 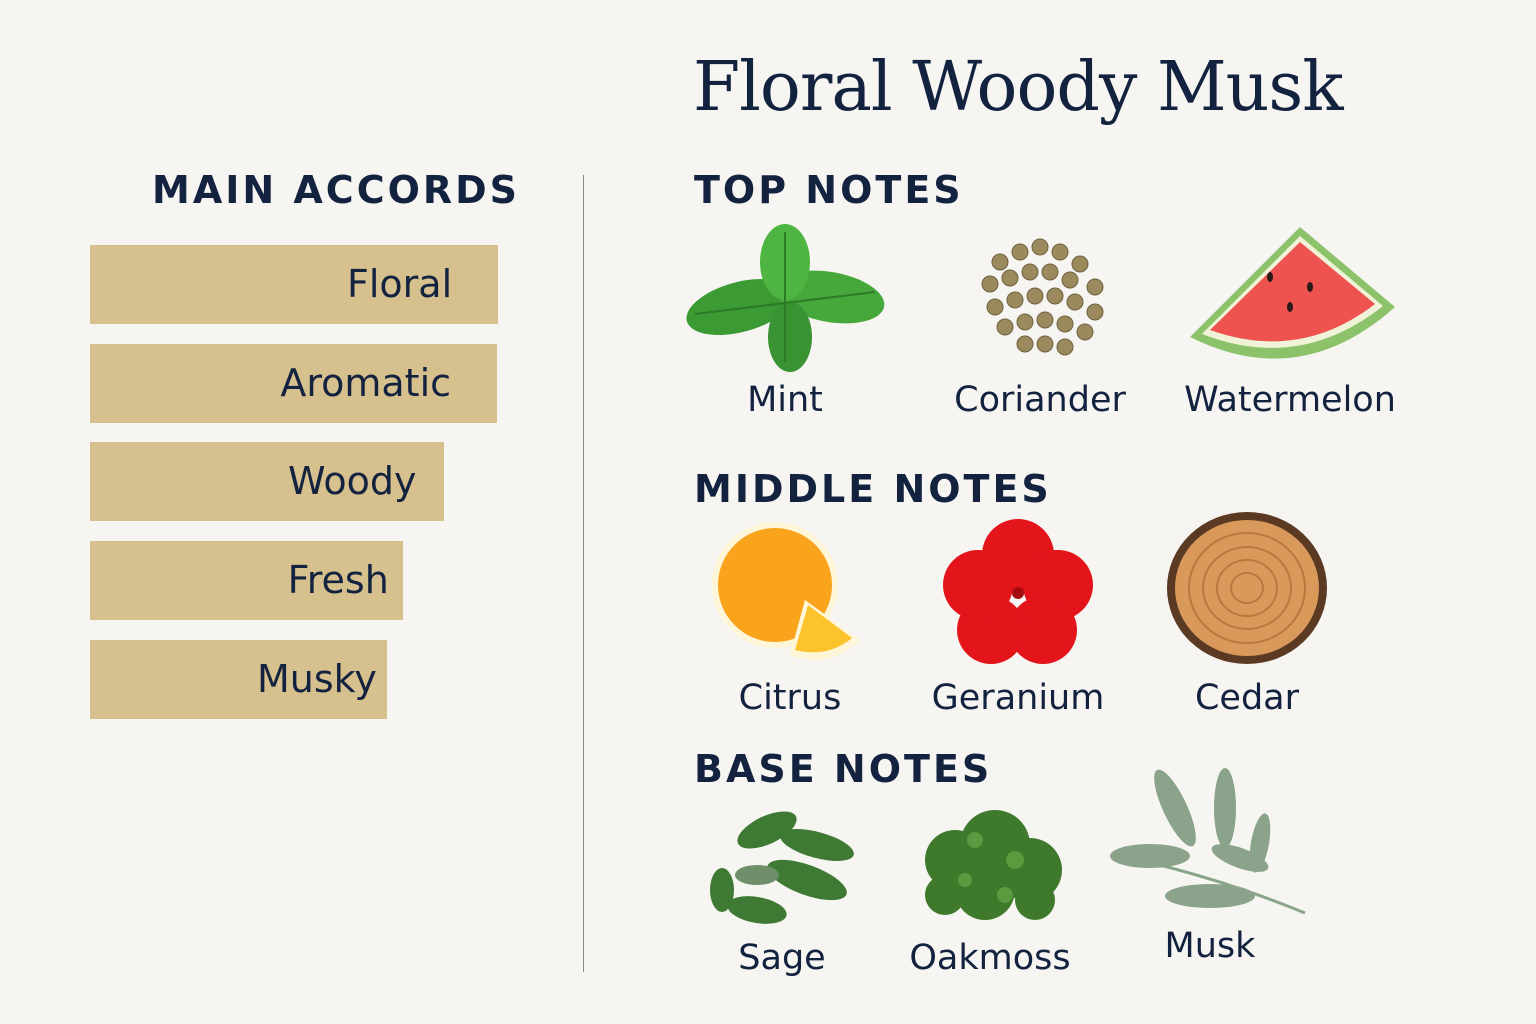 What do you see at coordinates (238, 679) in the screenshot?
I see `accord-bar-musky: Musky` at bounding box center [238, 679].